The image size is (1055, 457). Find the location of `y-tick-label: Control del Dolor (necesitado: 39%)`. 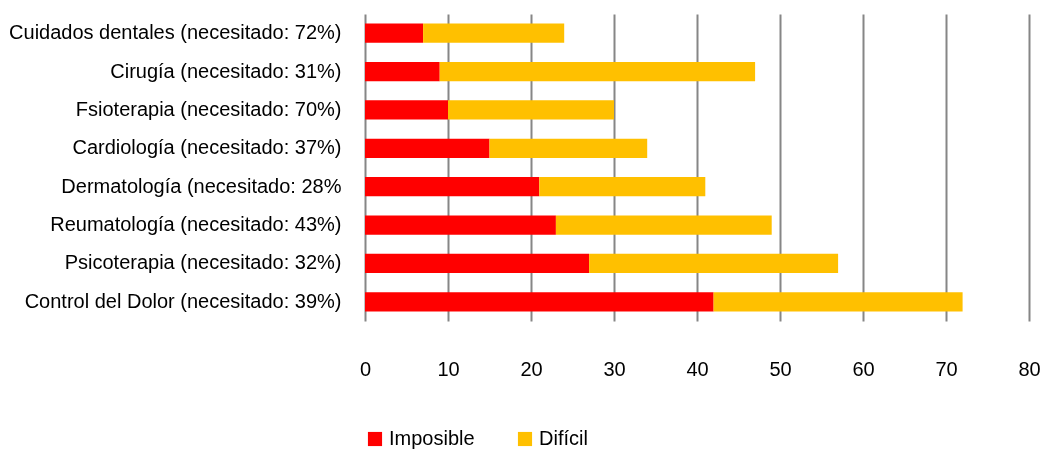

y-tick-label: Control del Dolor (necesitado: 39%) is located at coordinates (183, 300).